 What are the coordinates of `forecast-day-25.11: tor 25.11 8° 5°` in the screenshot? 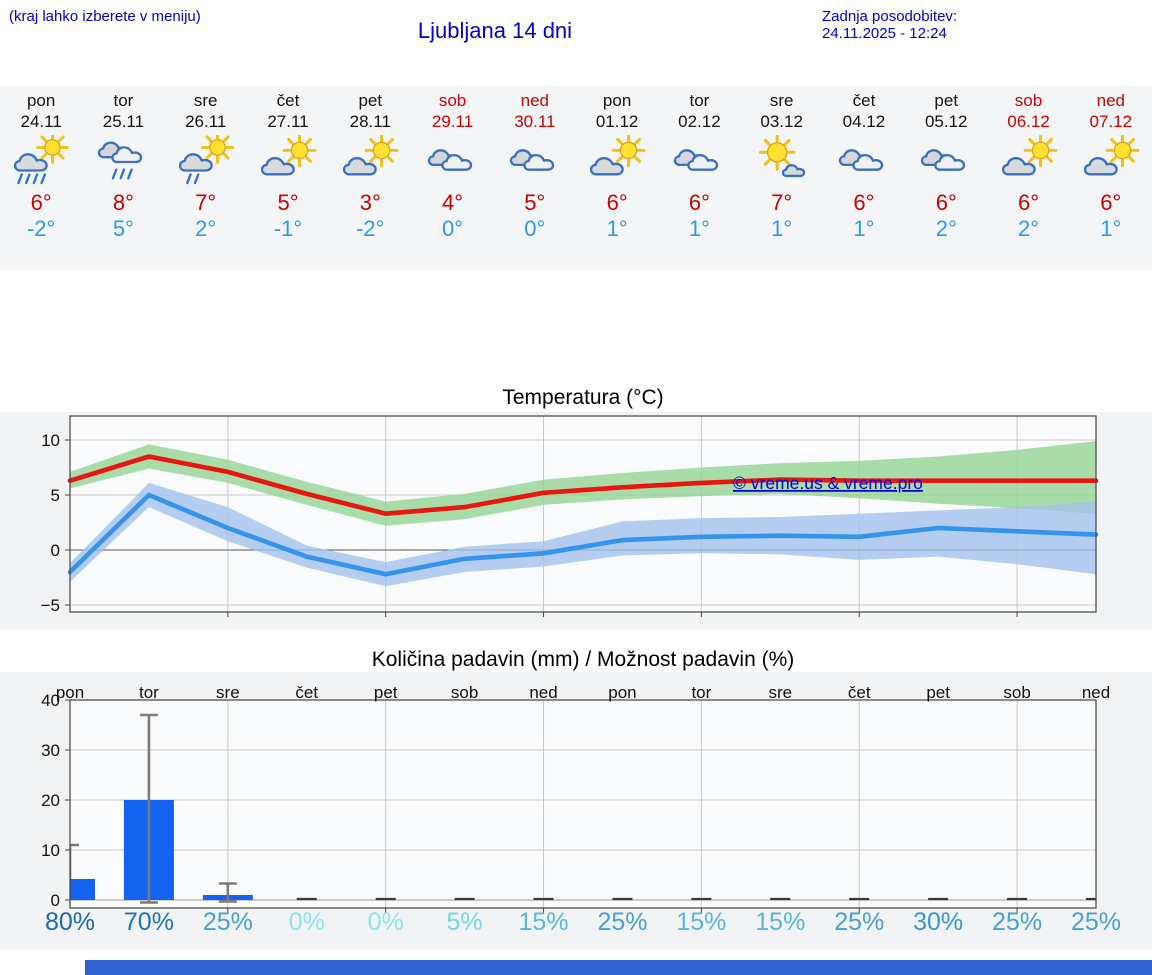 It's located at (123, 178).